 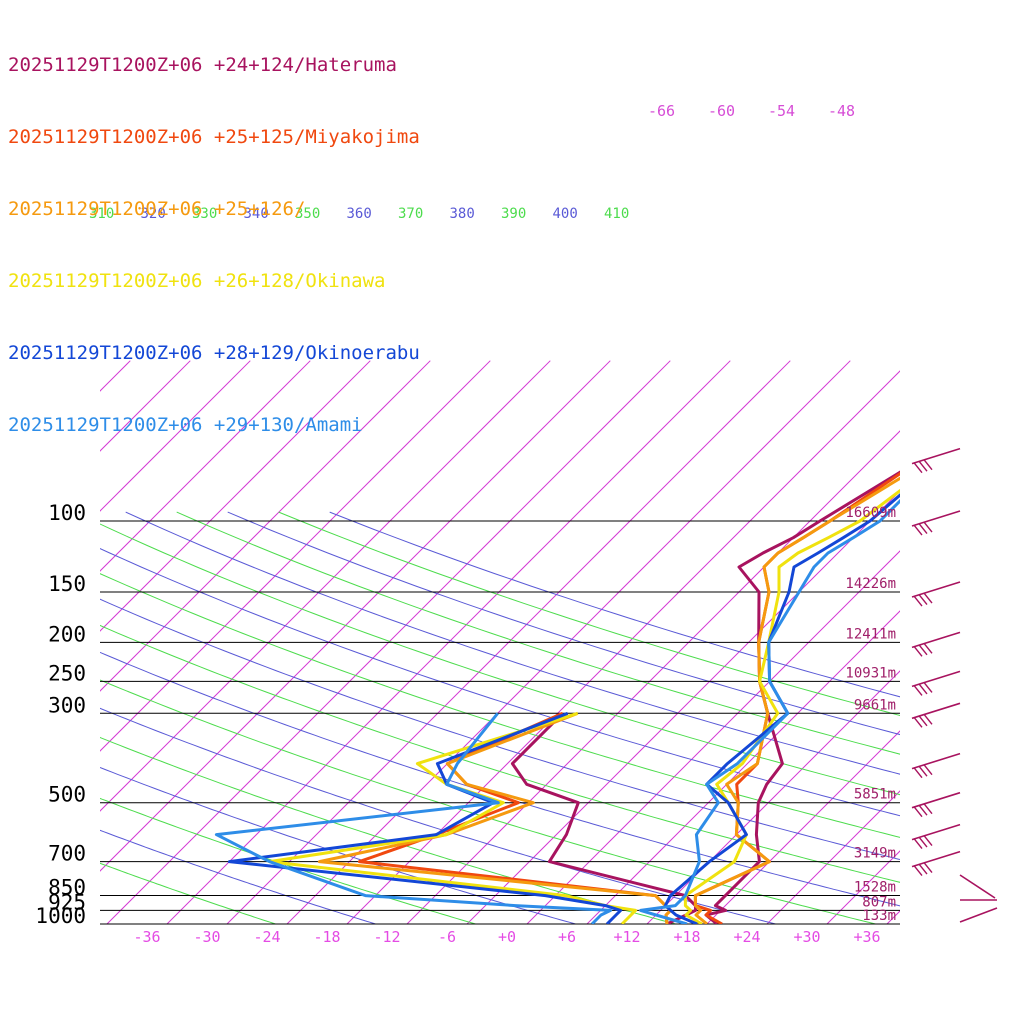 What do you see at coordinates (616, 214) in the screenshot?
I see `isentrope-label: 410` at bounding box center [616, 214].